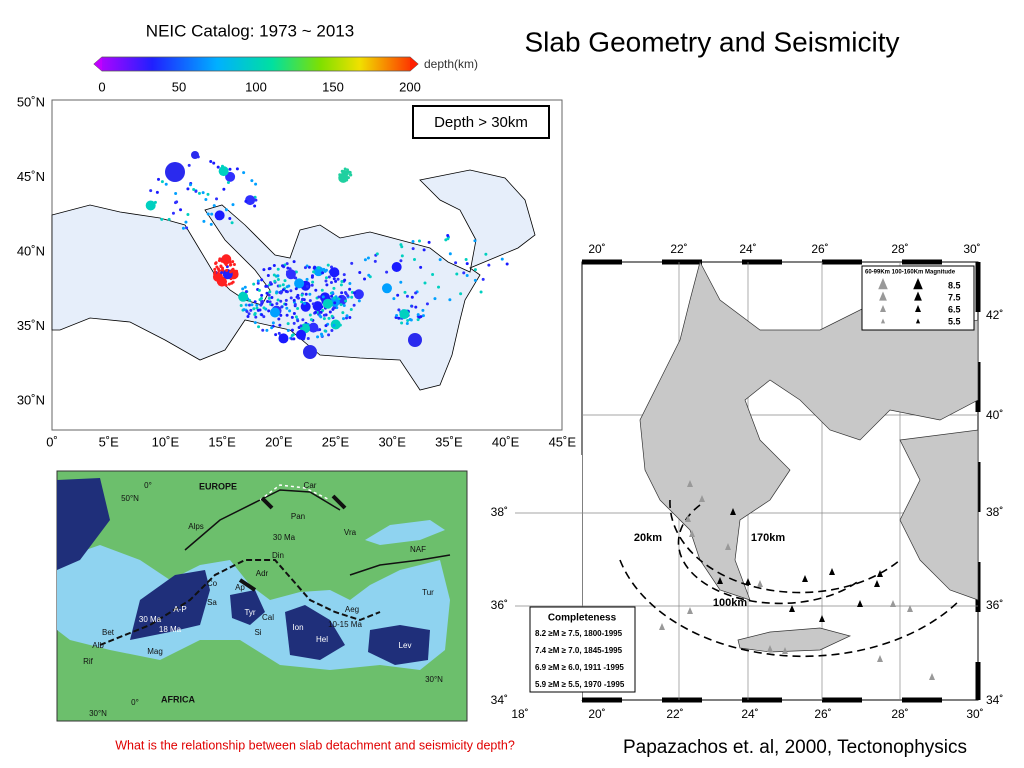  What do you see at coordinates (166, 441) in the screenshot?
I see `lon-label: 10˚E` at bounding box center [166, 441].